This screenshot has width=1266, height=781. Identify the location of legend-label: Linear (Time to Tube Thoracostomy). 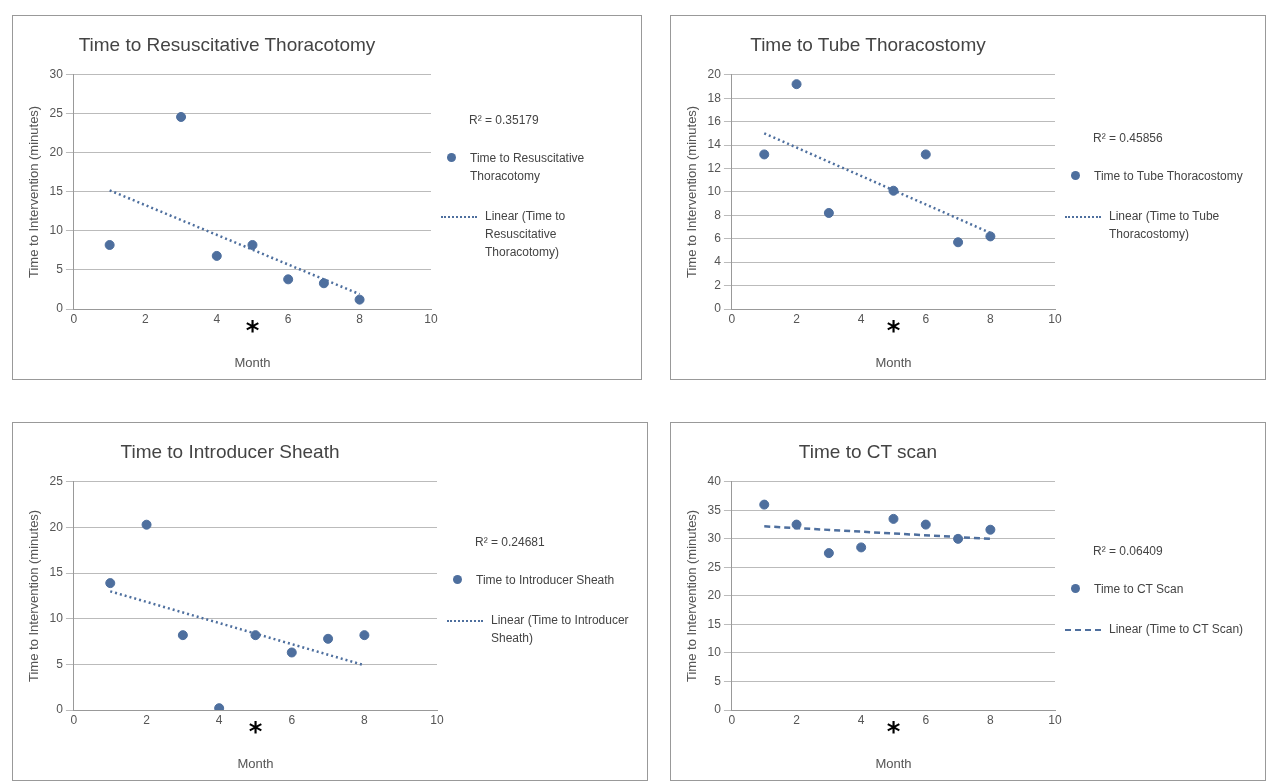
(1165, 225).